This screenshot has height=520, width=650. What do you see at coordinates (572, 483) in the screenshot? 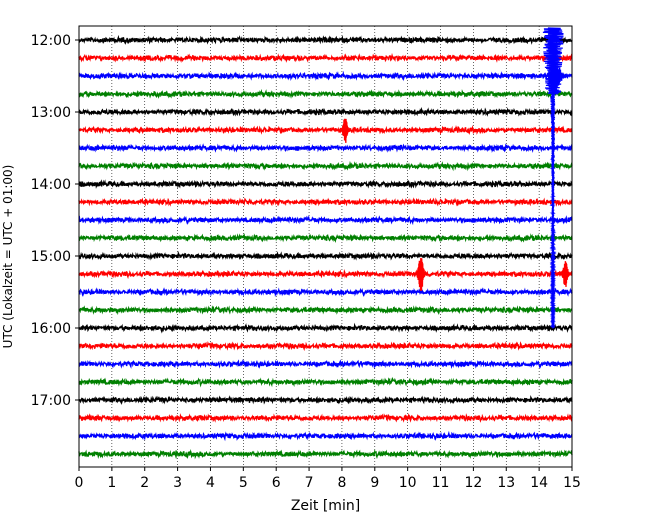
I see `x-tick-label: 15` at bounding box center [572, 483].